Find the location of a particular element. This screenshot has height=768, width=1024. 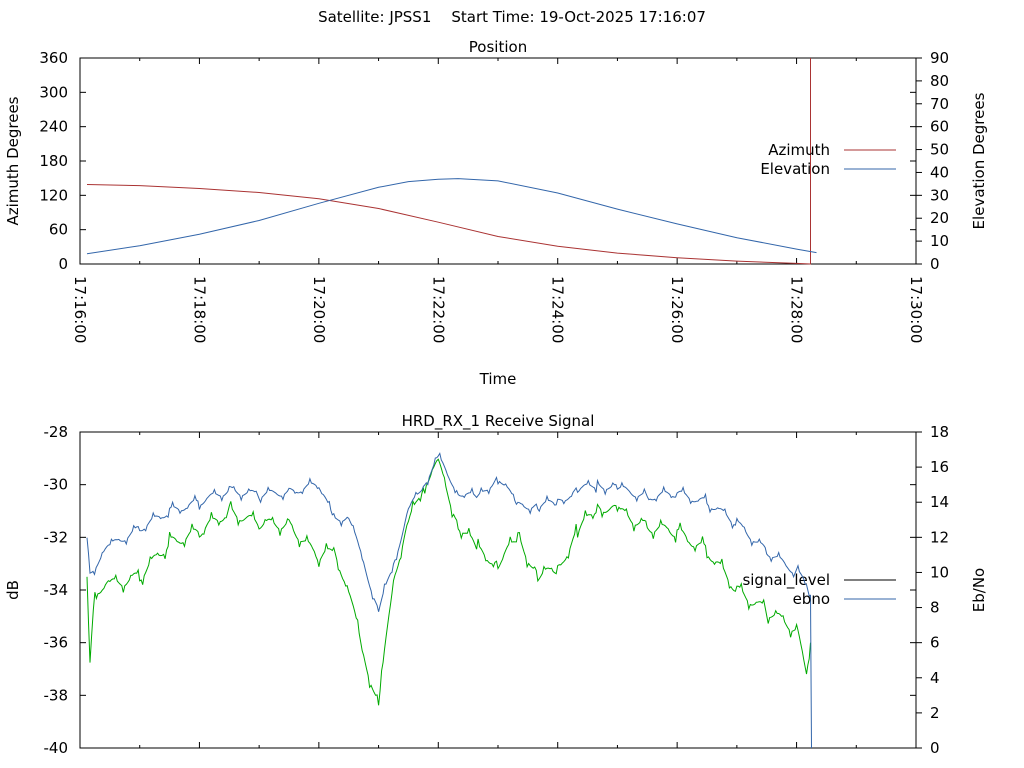

y-left-tick-label: -40 is located at coordinates (56, 748).